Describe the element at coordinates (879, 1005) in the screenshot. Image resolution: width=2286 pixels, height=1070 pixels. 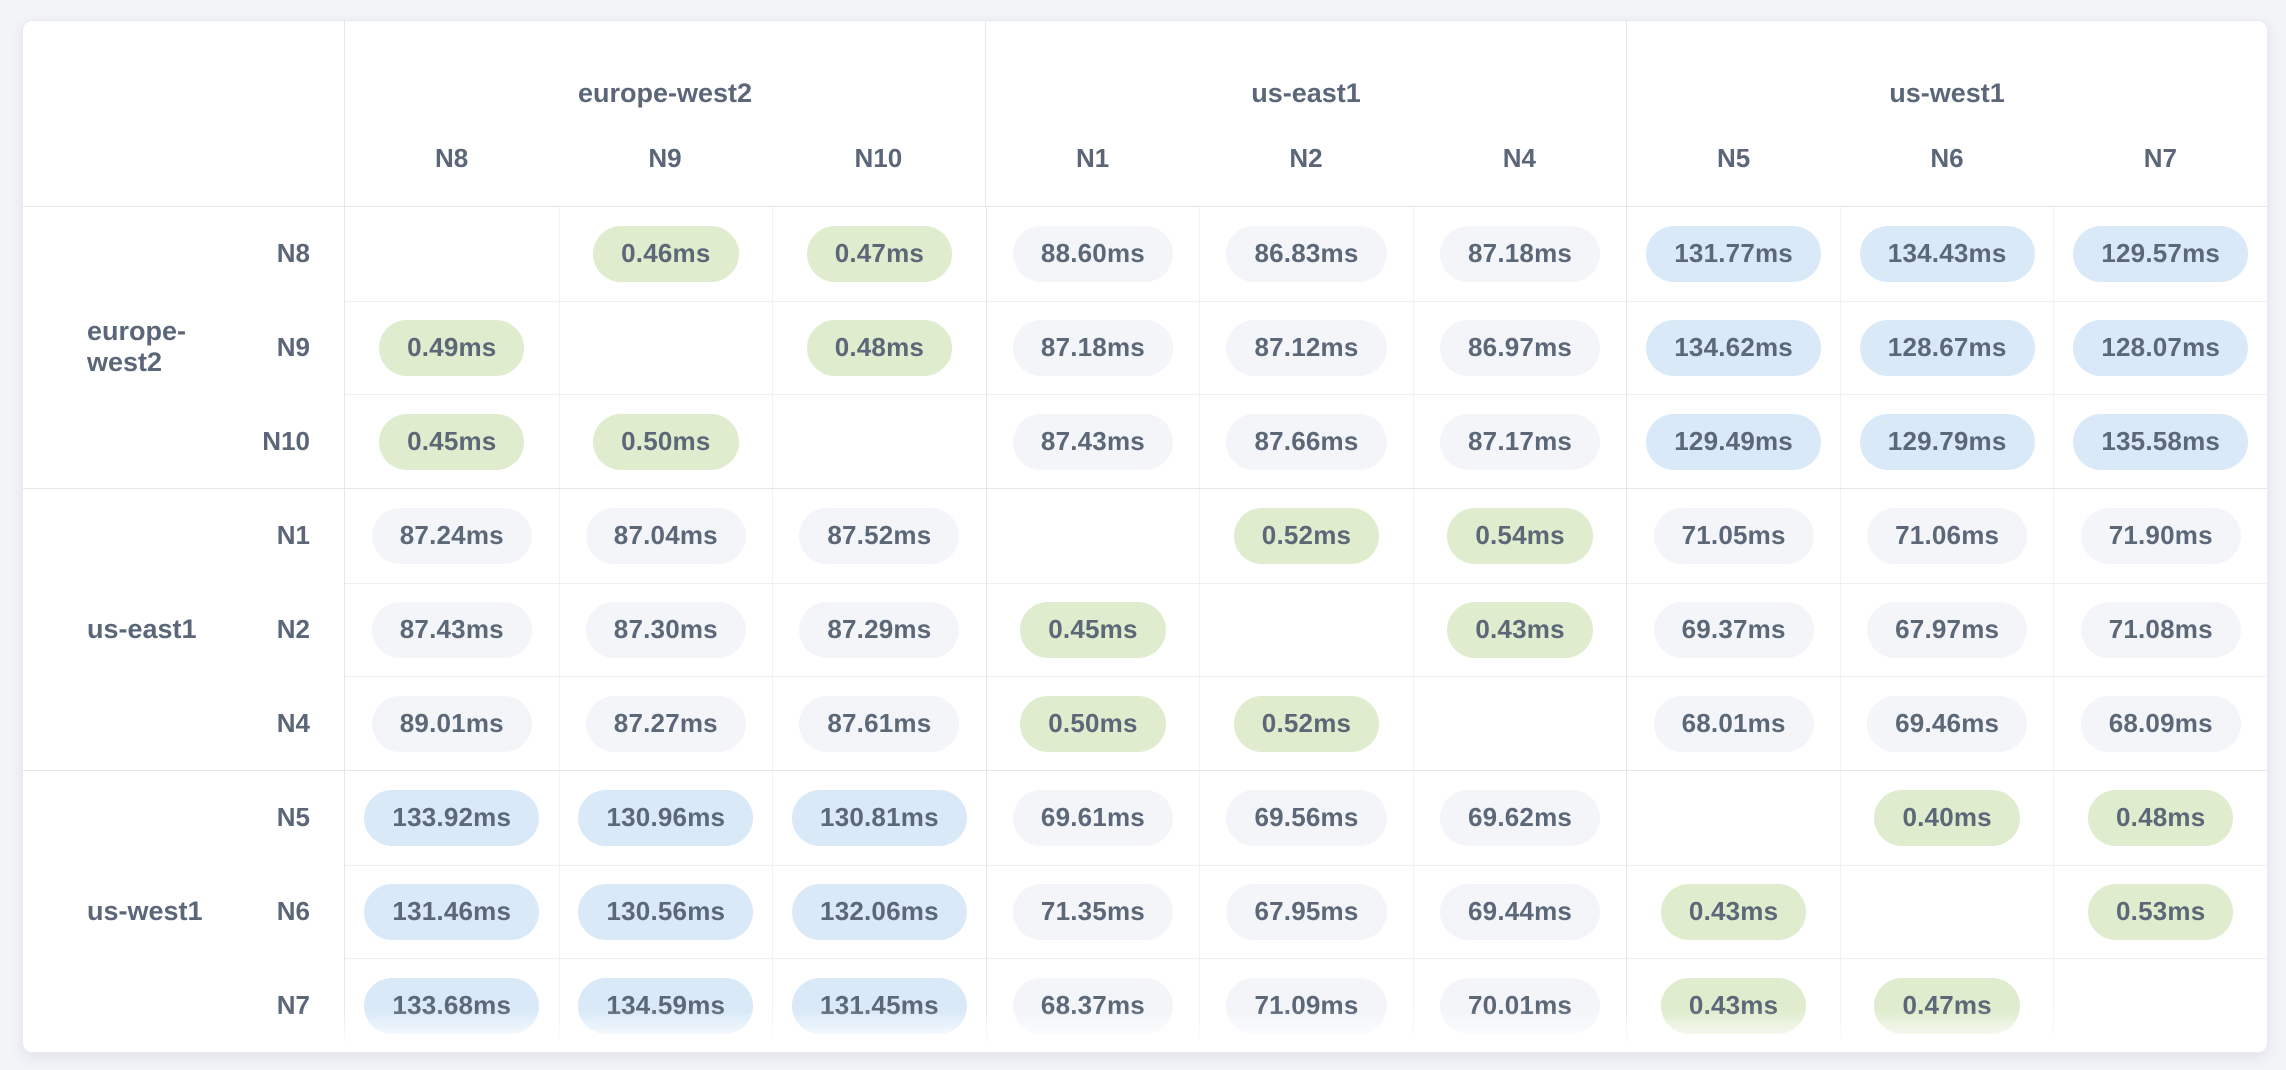
I see `latency-cell: 131.45ms` at that location.